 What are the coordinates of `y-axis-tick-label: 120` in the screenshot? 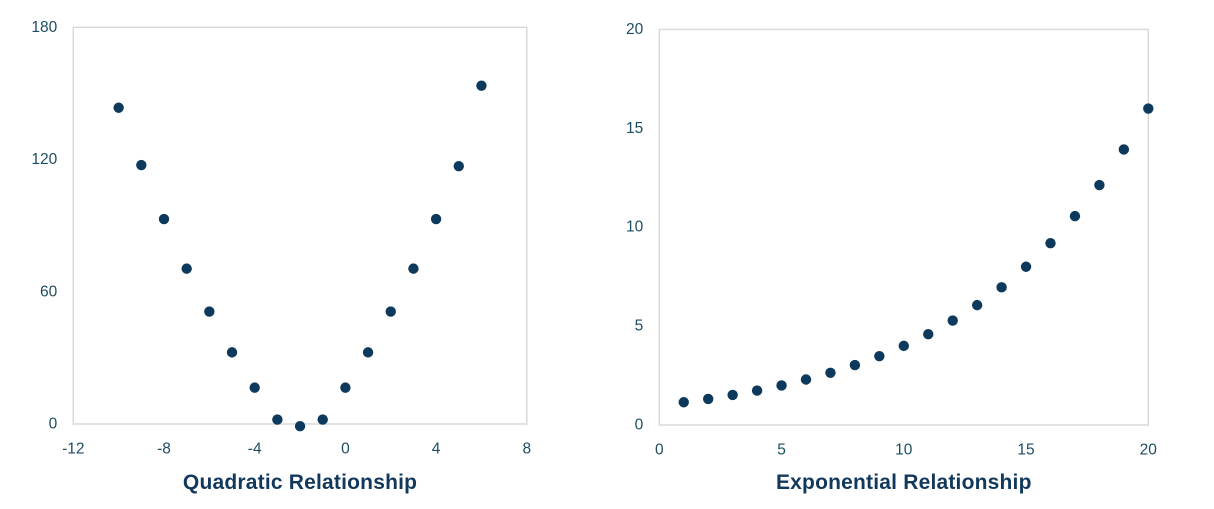 It's located at (44, 159).